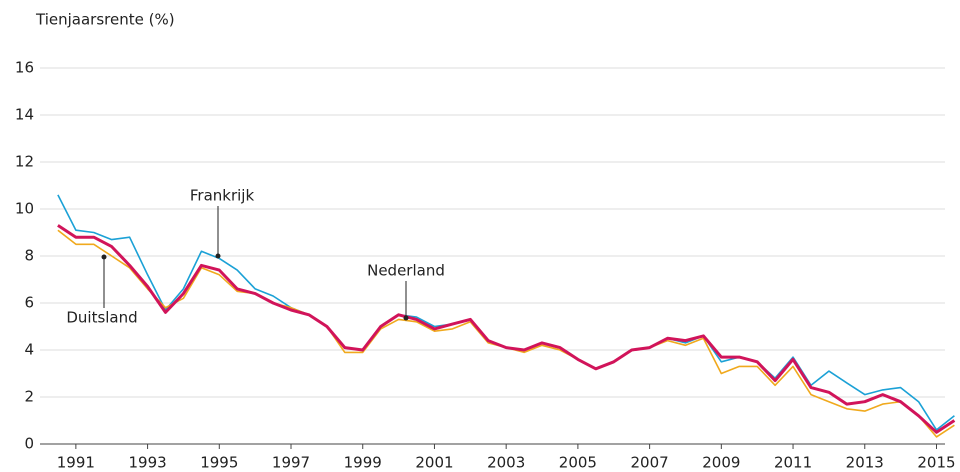 This screenshot has width=960, height=472. Describe the element at coordinates (105, 20) in the screenshot. I see `y-axis-label: Tienjaarsrente (%)` at that location.